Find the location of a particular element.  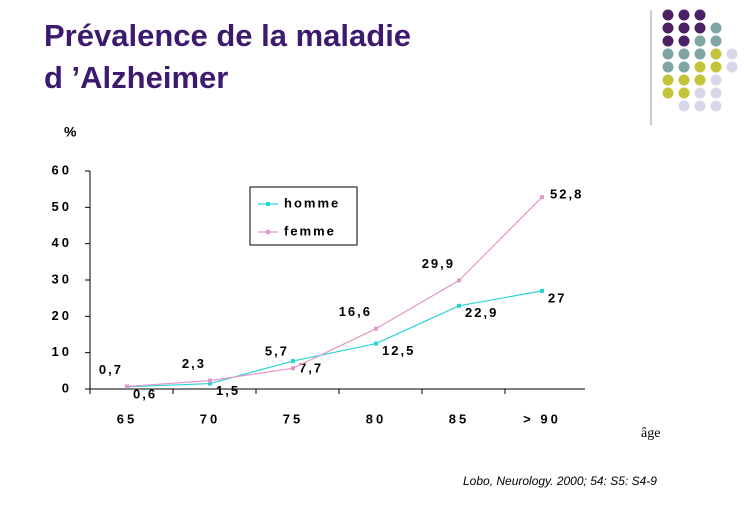

value-label: 2,3 is located at coordinates (194, 363).